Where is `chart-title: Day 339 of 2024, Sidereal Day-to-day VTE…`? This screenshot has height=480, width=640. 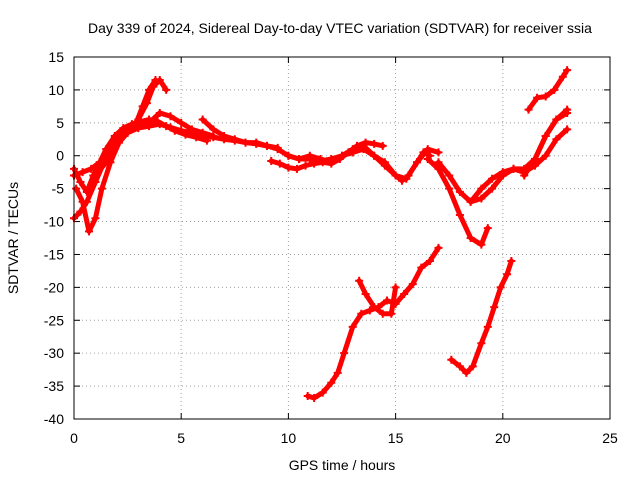
chart-title: Day 339 of 2024, Sidereal Day-to-day VTE… is located at coordinates (340, 28).